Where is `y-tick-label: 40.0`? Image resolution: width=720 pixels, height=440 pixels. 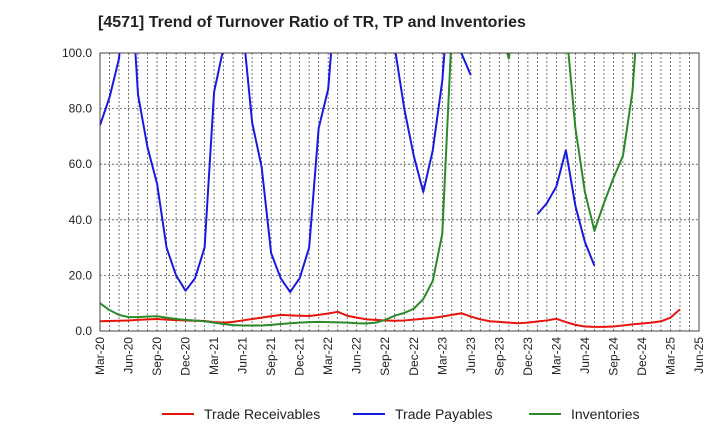
y-tick-label: 40.0 is located at coordinates (81, 220).